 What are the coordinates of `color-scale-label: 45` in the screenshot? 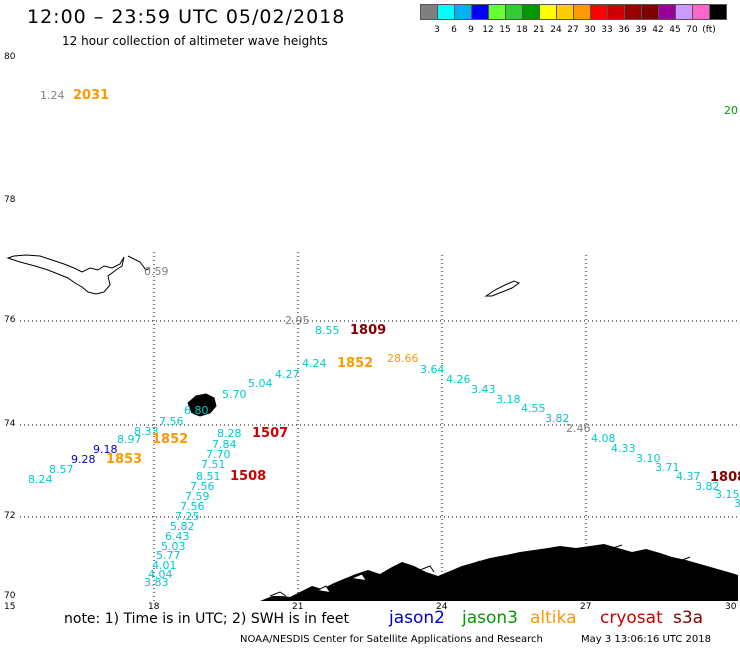 It's located at (675, 30).